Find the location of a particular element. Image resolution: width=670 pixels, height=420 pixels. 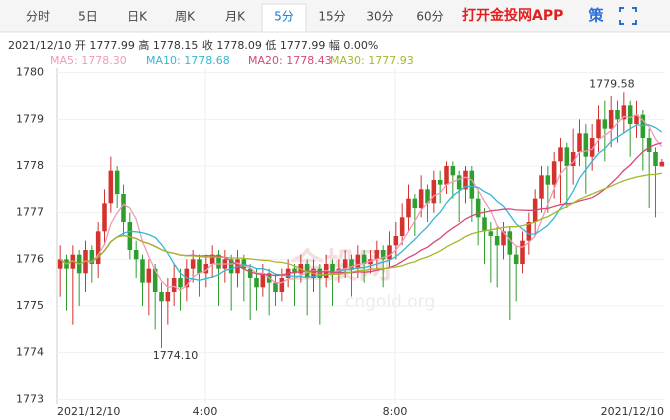

app-link: 打开金投网APP is located at coordinates (512, 15).